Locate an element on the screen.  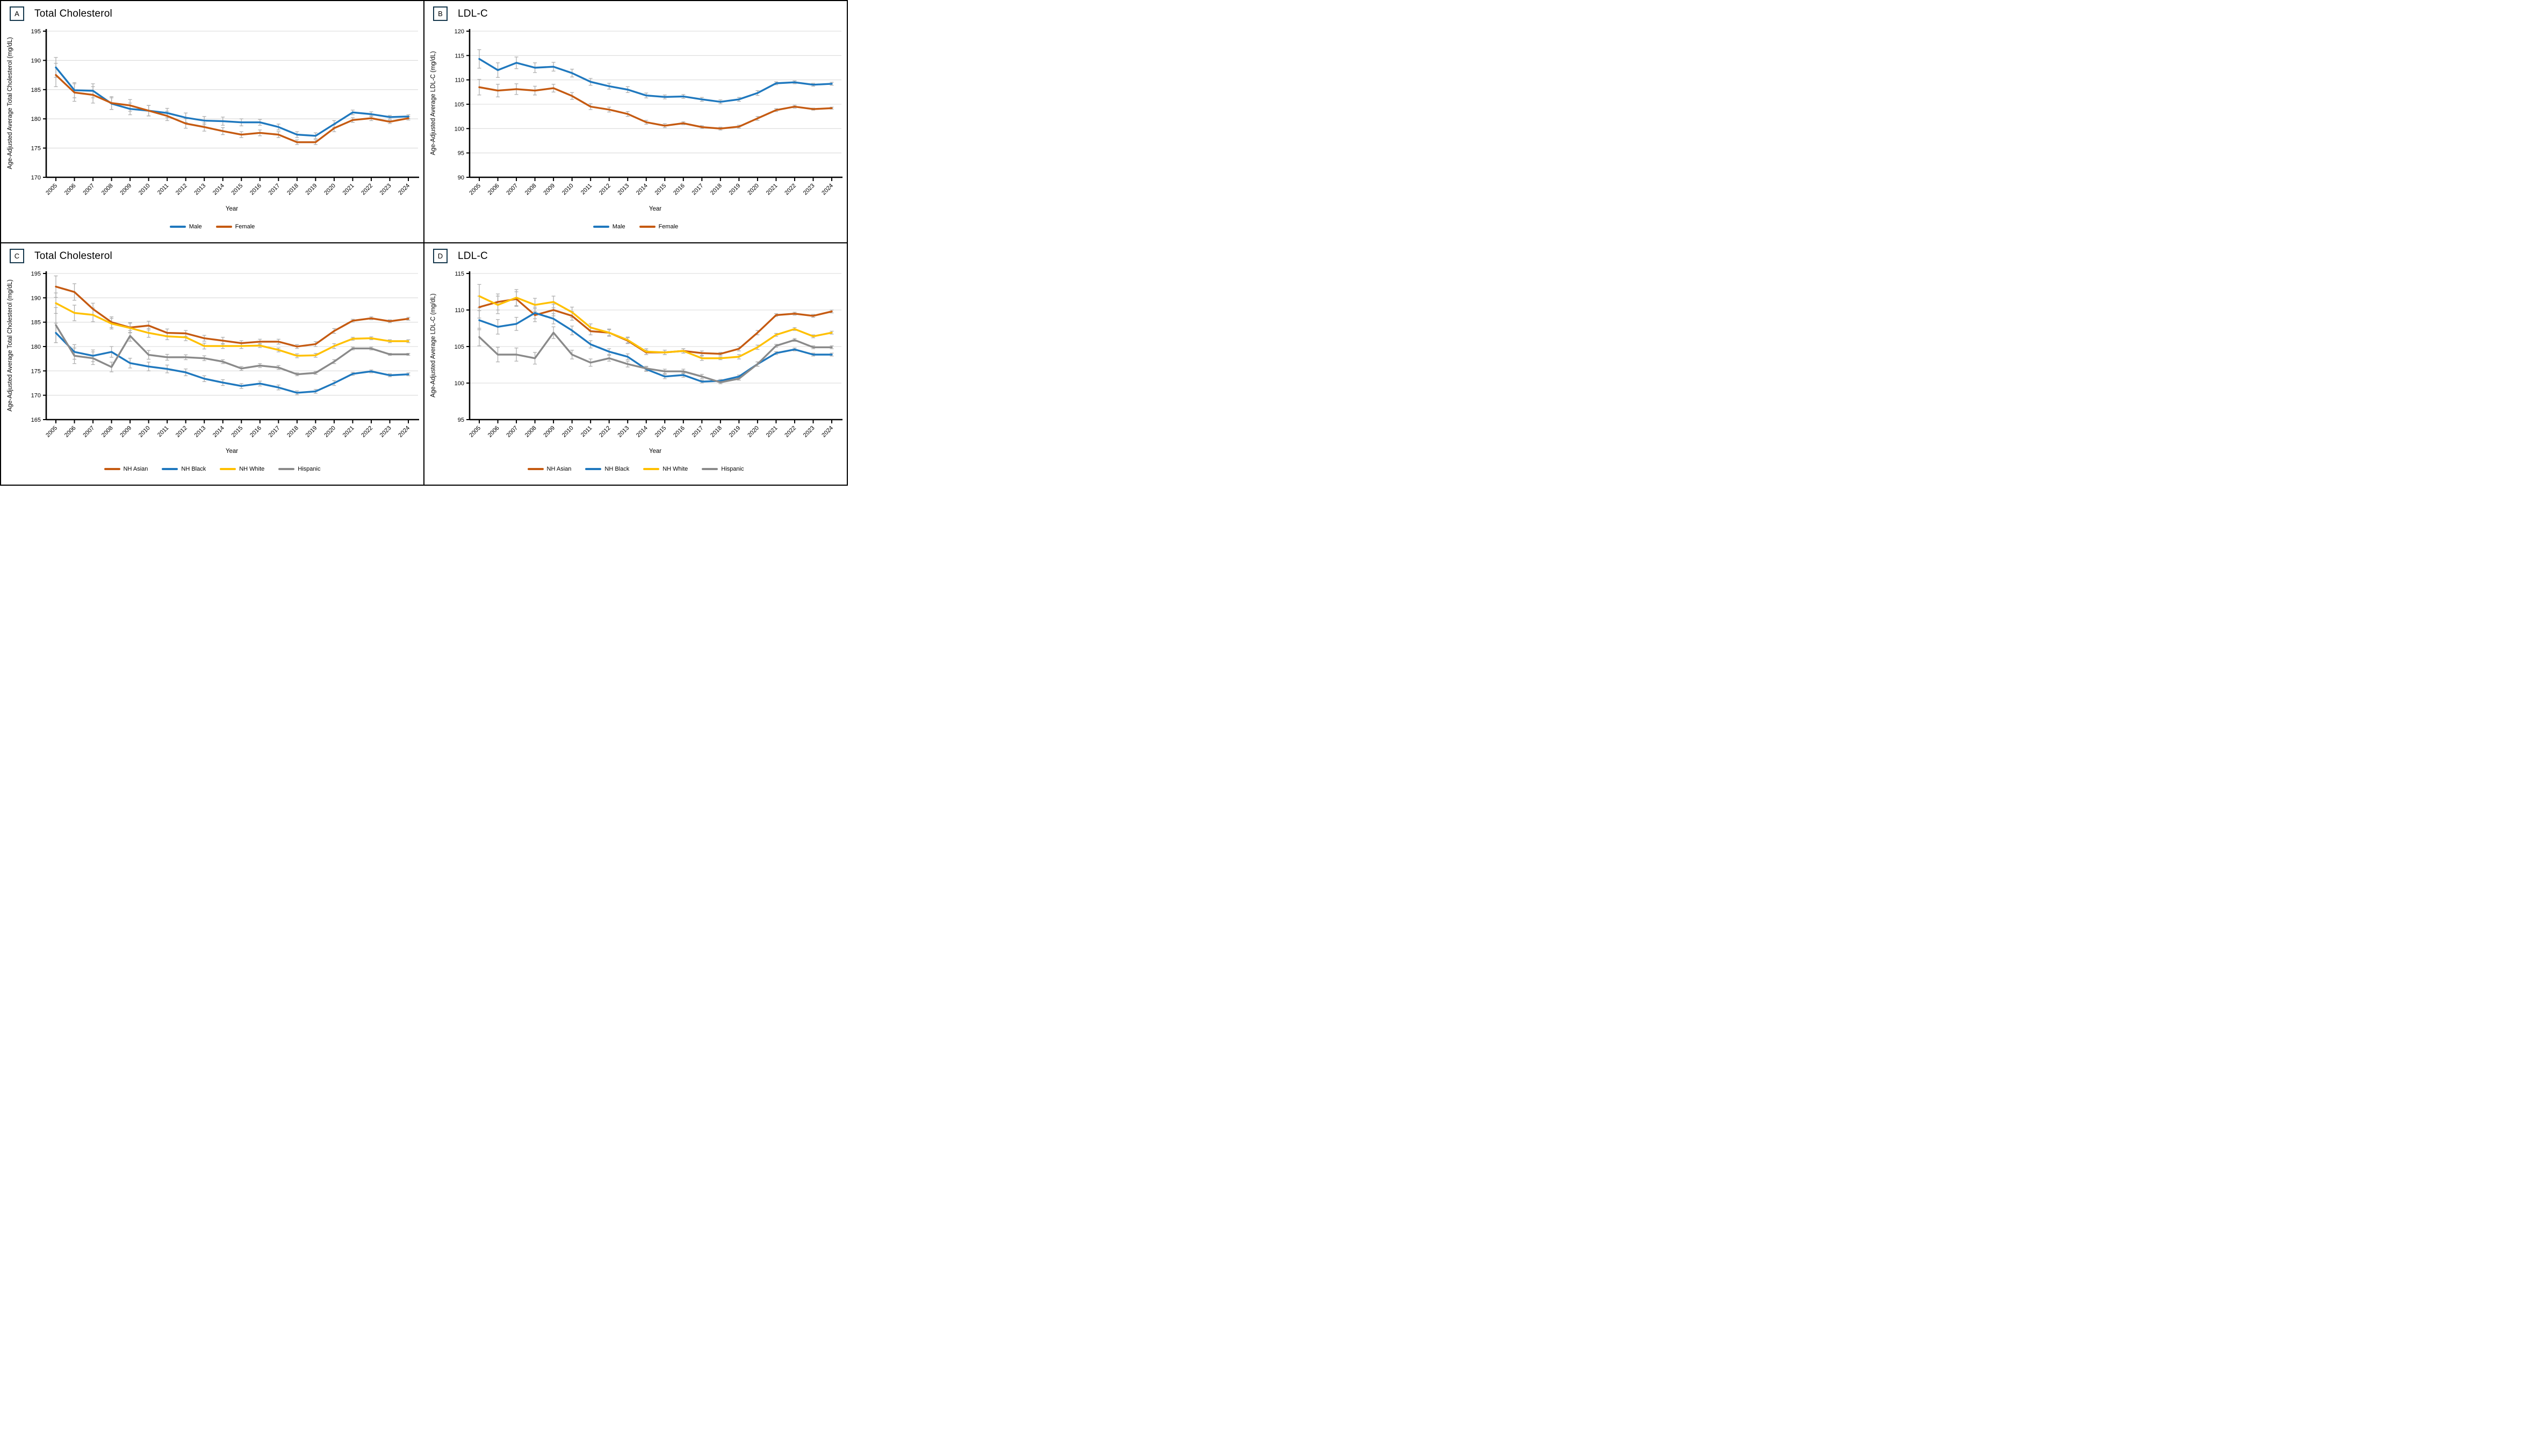
panel-a-header: A Total Cholesterol is located at coordinates (61, 14).